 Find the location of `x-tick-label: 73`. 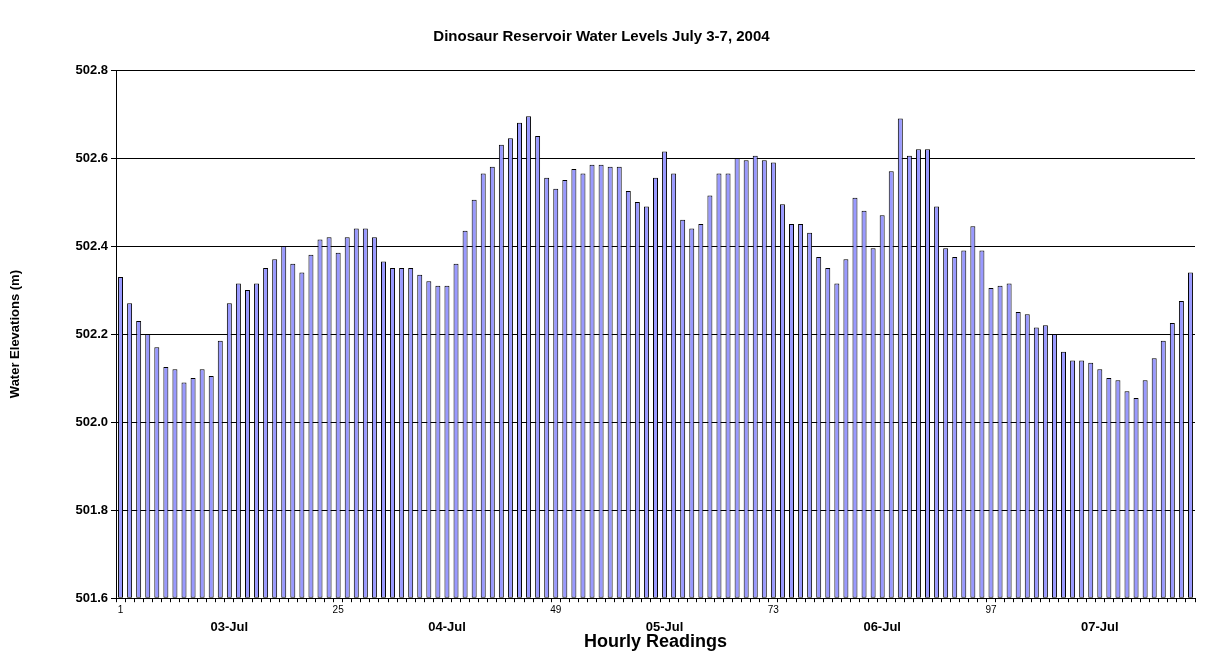

x-tick-label: 73 is located at coordinates (773, 609).